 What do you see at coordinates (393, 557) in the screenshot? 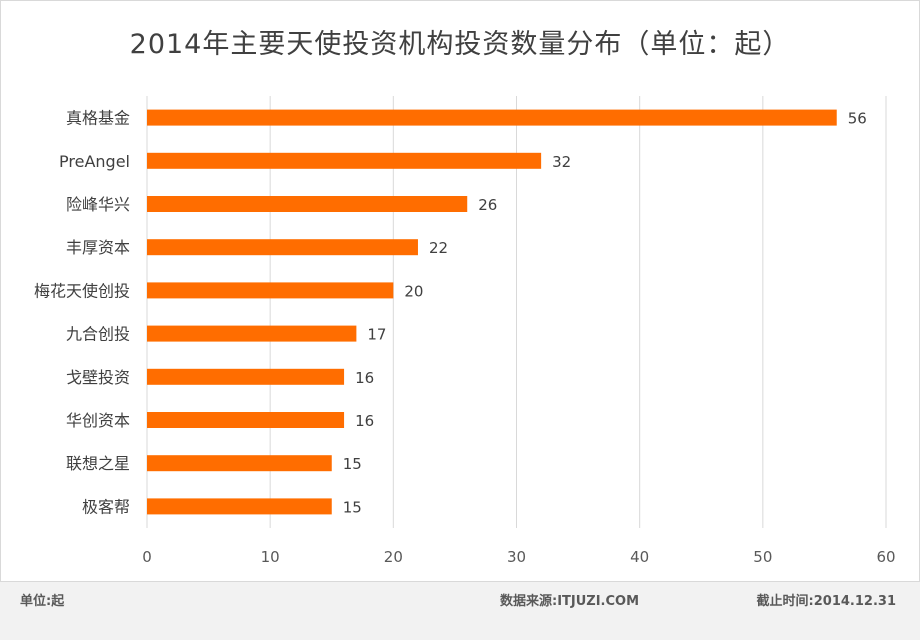
I see `x-tick-label: 20` at bounding box center [393, 557].